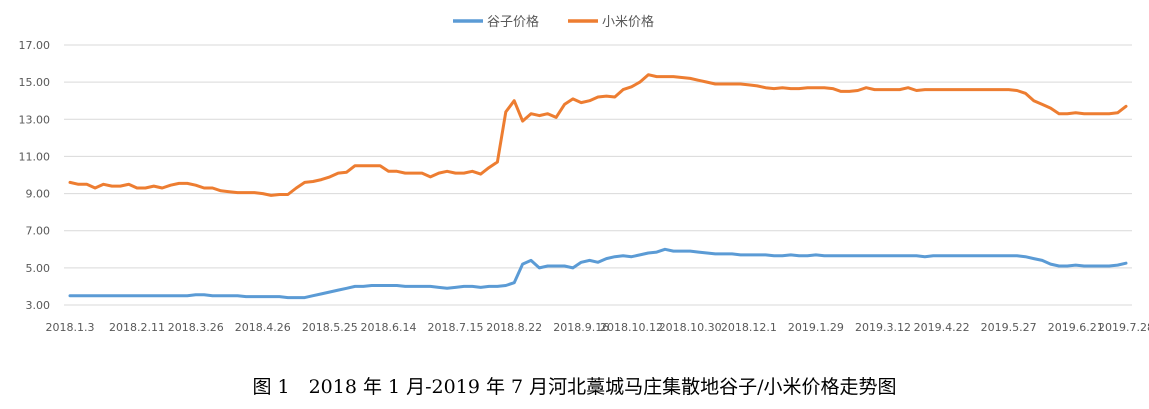 This screenshot has width=1149, height=409. I want to click on x-tick-label: 2018.4.26, so click(263, 327).